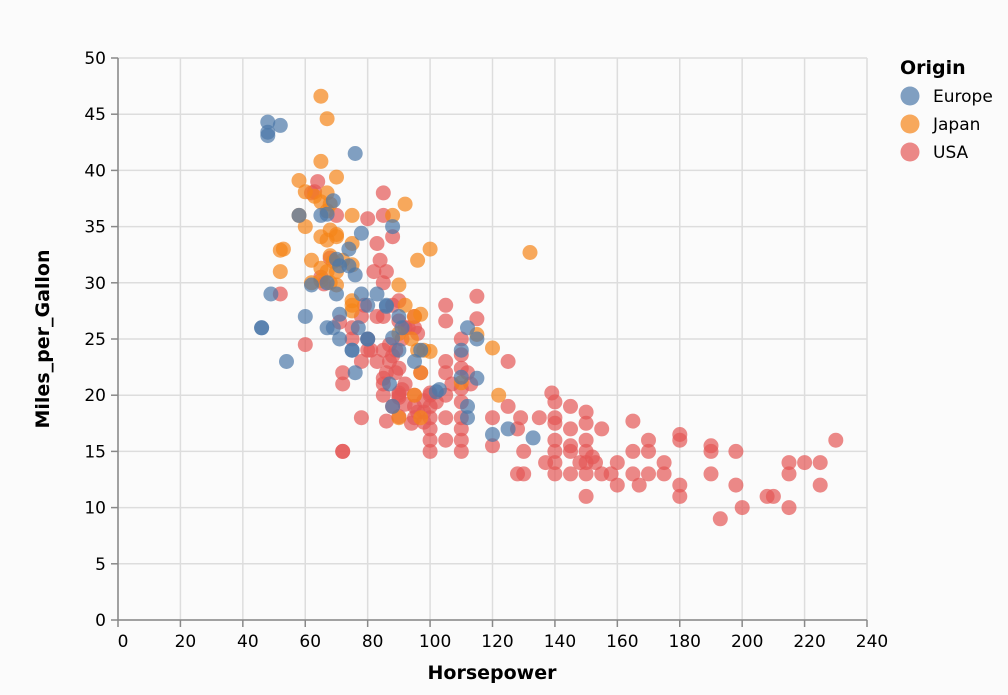 This screenshot has height=695, width=1008. Describe the element at coordinates (946, 110) in the screenshot. I see `legend: Origin Europe Japan USA` at that location.